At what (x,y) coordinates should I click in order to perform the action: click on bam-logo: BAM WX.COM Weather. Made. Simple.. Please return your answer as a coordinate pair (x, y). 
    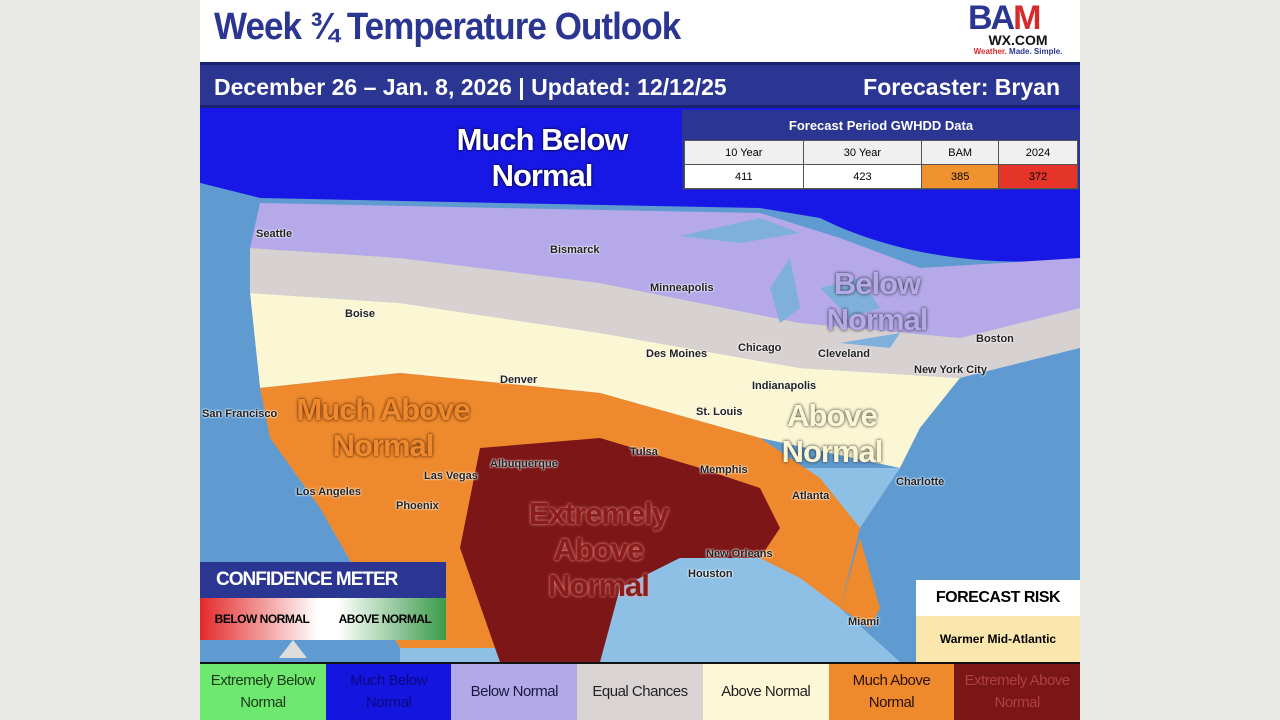
    Looking at the image, I should click on (1015, 28).